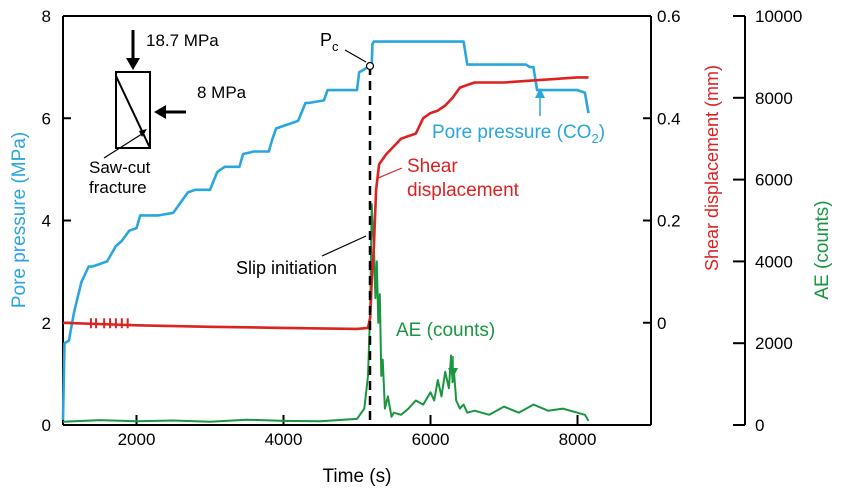 This screenshot has height=490, width=841. Describe the element at coordinates (326, 40) in the screenshot. I see `annotation-pc-main: P` at that location.